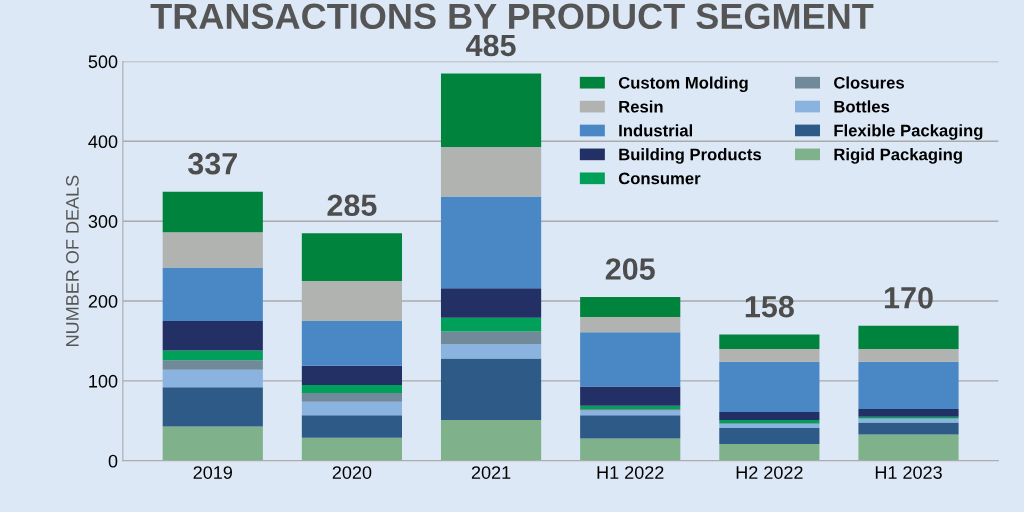 This screenshot has width=1024, height=512. What do you see at coordinates (908, 472) in the screenshot?
I see `x-tick-label: H1 2023` at bounding box center [908, 472].